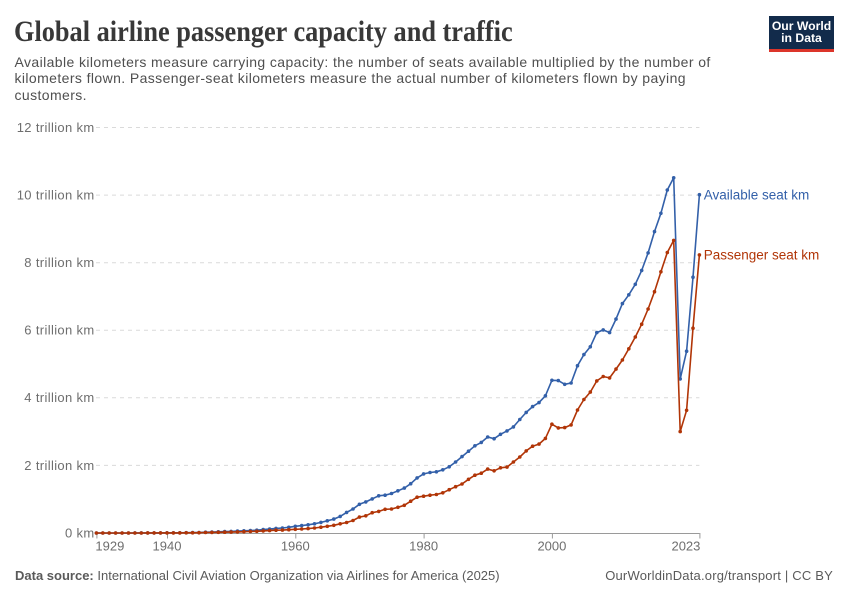 The width and height of the screenshot is (850, 605). Describe the element at coordinates (59, 330) in the screenshot. I see `svg-text: 6 trillion km` at that location.